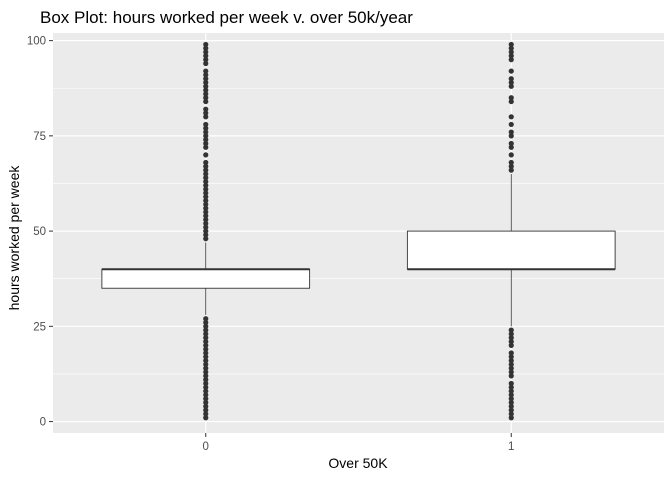  What do you see at coordinates (14, 238) in the screenshot?
I see `y-axis-title: hours worked per week` at bounding box center [14, 238].